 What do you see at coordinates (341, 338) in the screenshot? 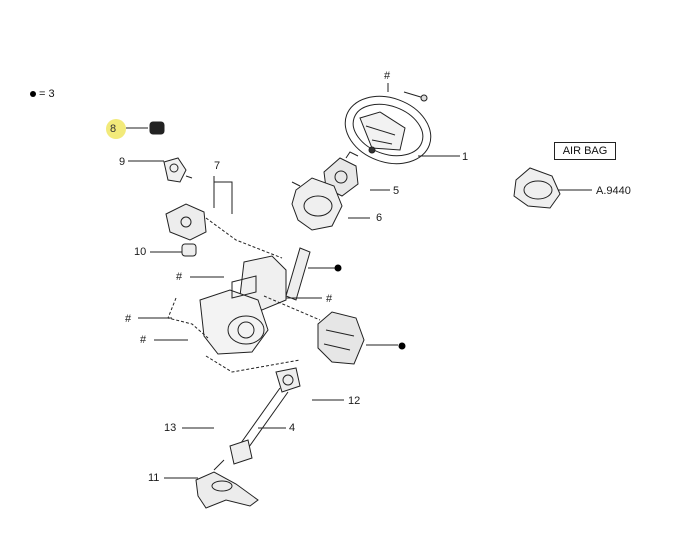
I see `eps-control-module` at bounding box center [341, 338].